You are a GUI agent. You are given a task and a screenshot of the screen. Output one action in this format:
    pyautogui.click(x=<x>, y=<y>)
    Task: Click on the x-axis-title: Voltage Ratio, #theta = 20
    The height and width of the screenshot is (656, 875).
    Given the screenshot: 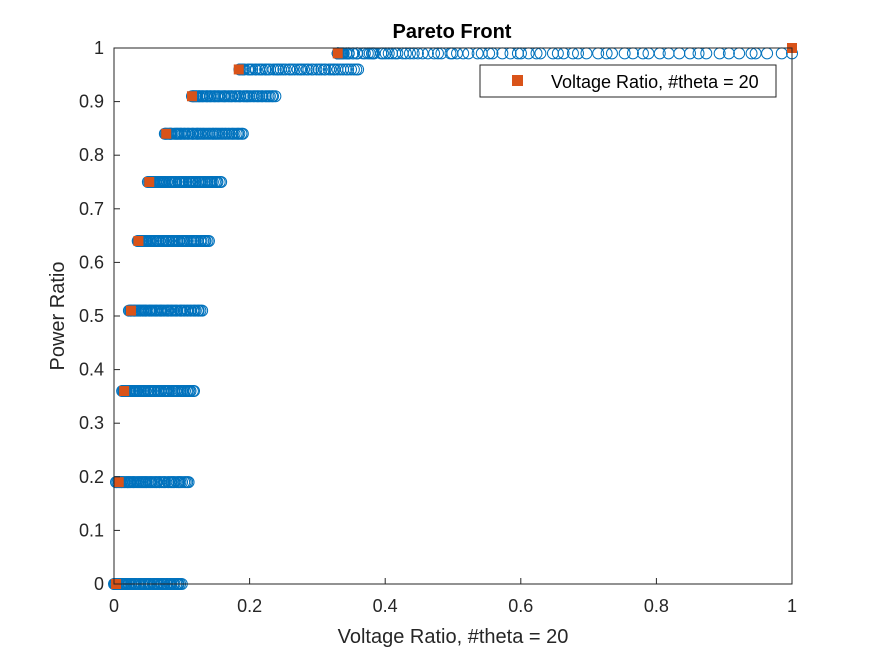 What is the action you would take?
    pyautogui.click(x=453, y=637)
    